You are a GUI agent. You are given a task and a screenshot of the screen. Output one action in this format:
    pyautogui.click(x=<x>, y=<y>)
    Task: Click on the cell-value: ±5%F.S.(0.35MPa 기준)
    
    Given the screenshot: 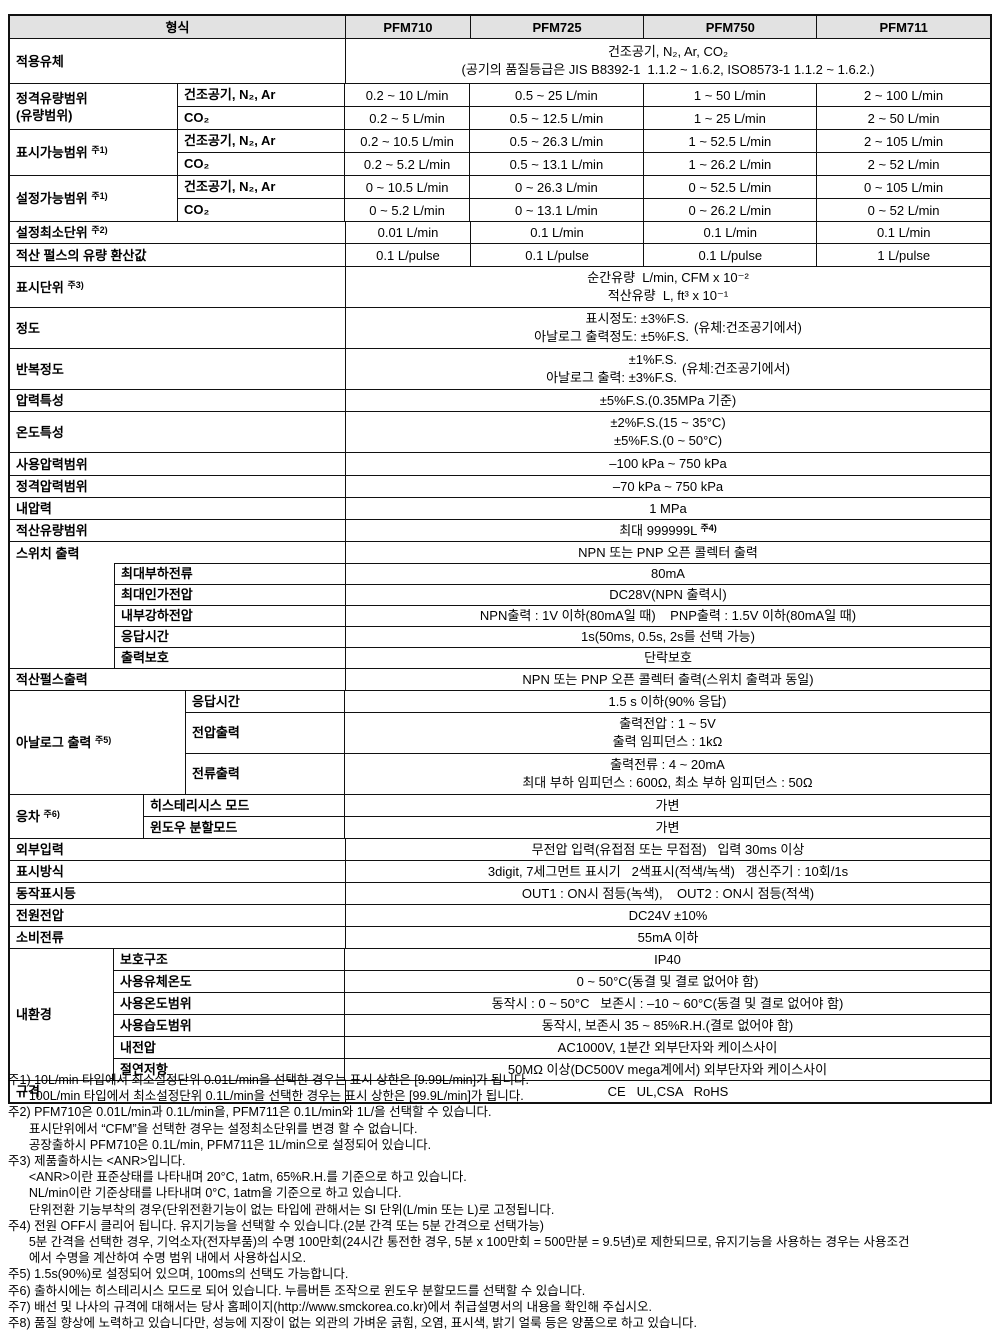 What is the action you would take?
    pyautogui.click(x=668, y=400)
    